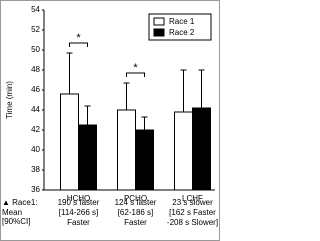  I want to click on y-tick-label: 52, so click(35, 29).